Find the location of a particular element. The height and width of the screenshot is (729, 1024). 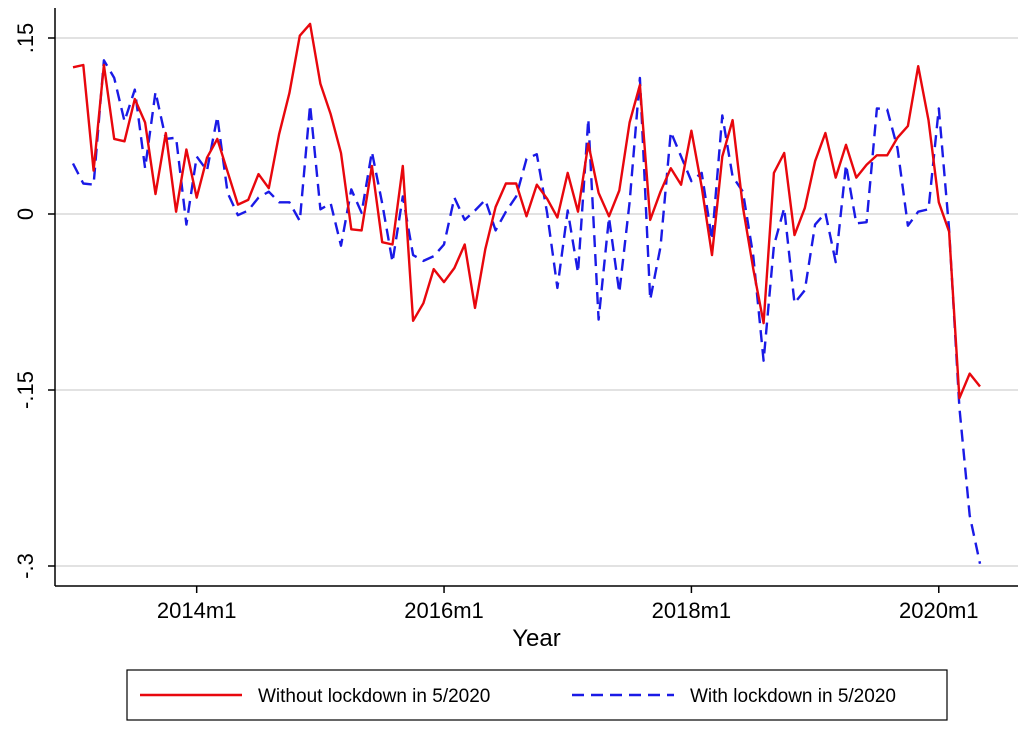

x-tick-label-1: 2016m1 is located at coordinates (444, 610).